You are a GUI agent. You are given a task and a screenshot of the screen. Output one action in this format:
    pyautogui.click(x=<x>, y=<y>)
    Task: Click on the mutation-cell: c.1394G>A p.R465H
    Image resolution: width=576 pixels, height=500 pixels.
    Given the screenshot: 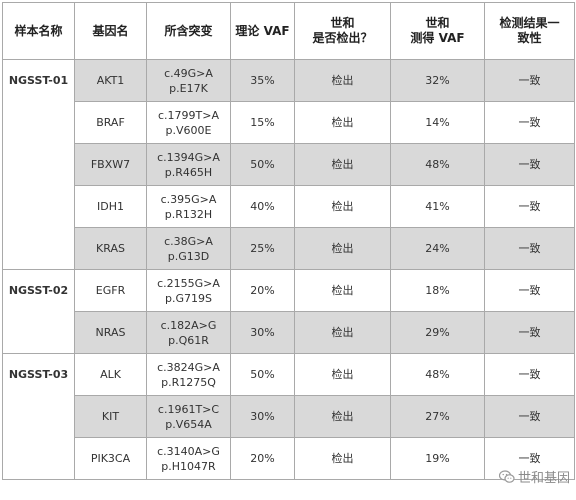 What is the action you would take?
    pyautogui.click(x=188, y=164)
    